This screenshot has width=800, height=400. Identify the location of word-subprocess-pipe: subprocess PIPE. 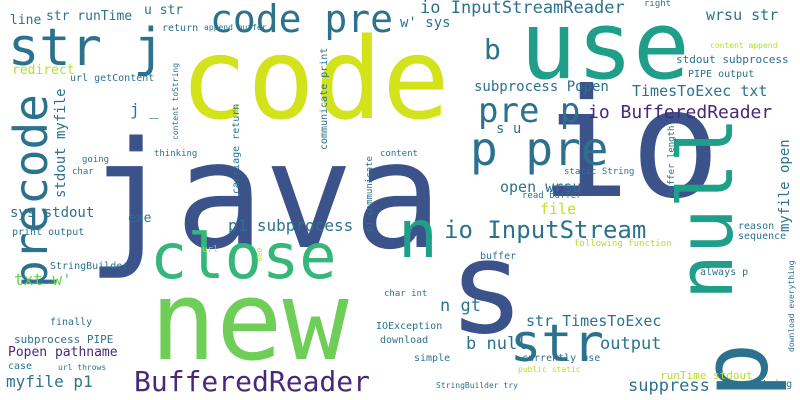
(64, 339).